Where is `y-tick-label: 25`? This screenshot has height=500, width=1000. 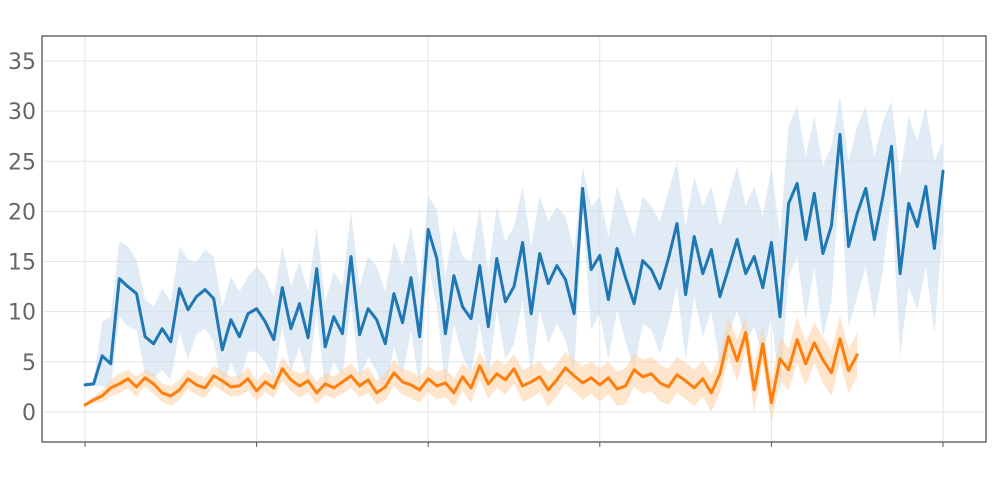 y-tick-label: 25 is located at coordinates (22, 162).